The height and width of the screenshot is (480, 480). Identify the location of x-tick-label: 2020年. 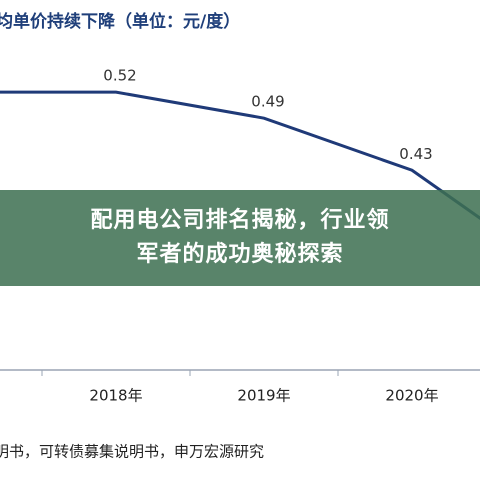
(411, 396).